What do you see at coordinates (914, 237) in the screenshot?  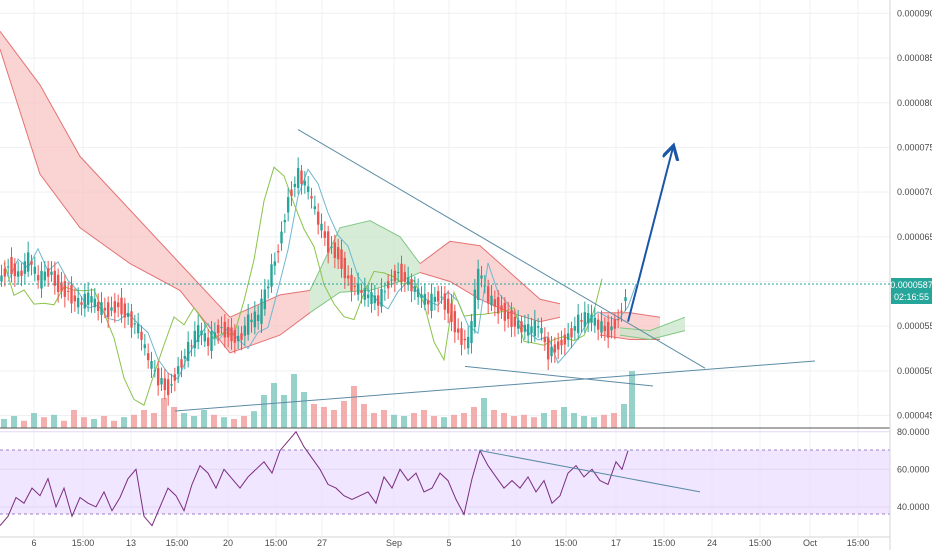 I see `price-tick-label: 0.0000650` at bounding box center [914, 237].